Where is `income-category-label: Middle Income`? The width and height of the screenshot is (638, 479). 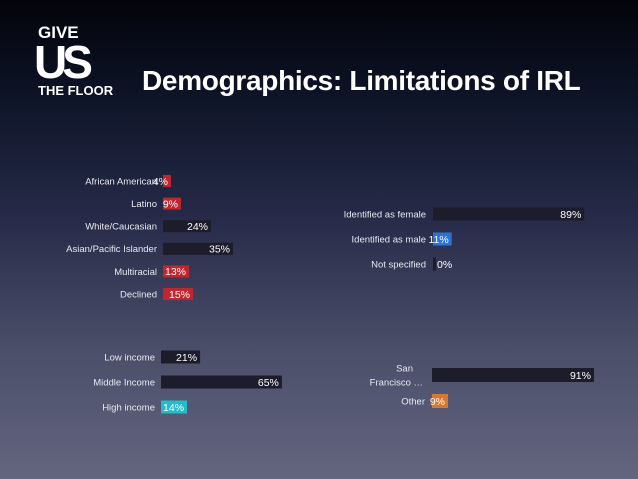 income-category-label: Middle Income is located at coordinates (124, 382).